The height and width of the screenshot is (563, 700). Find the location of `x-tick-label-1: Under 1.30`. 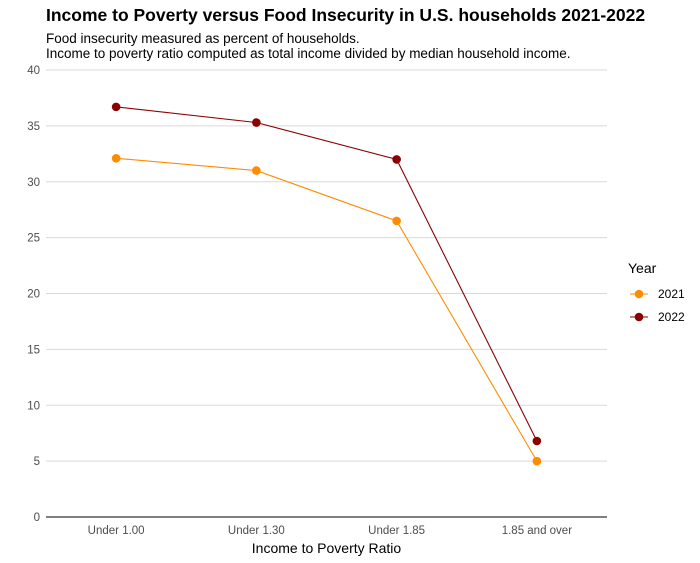

x-tick-label-1: Under 1.30 is located at coordinates (256, 531).